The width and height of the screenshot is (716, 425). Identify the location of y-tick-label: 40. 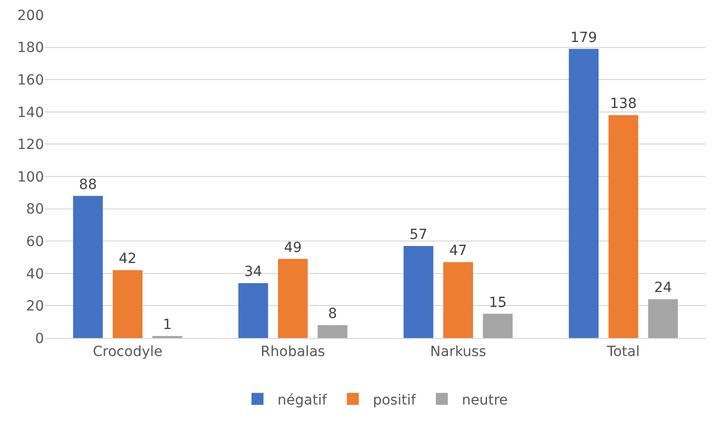
(35, 274).